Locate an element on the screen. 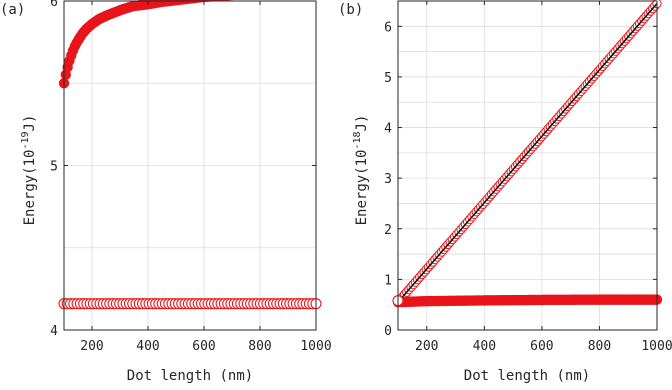 The image size is (672, 390). panel-b-x-axis-label: Dot length (nm) is located at coordinates (527, 376).